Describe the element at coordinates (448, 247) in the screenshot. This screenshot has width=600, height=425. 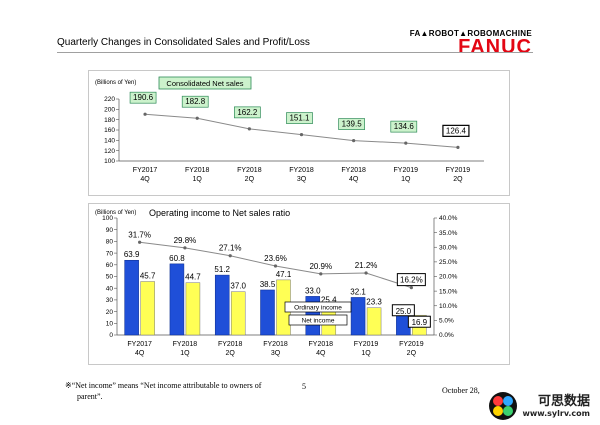
I see `income-y-tick-label-right: 30.0%` at that location.